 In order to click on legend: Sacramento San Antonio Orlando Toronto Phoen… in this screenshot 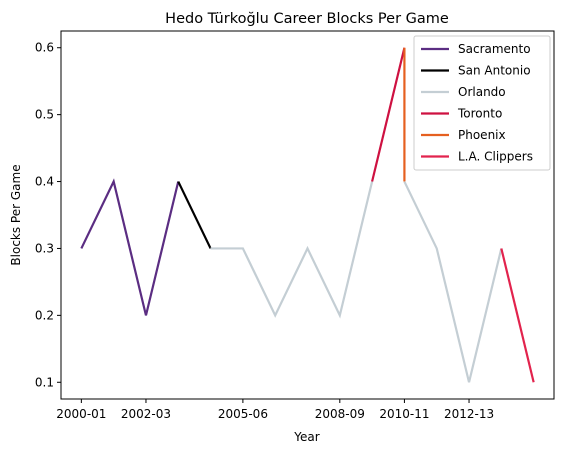, I will do `click(482, 103)`.